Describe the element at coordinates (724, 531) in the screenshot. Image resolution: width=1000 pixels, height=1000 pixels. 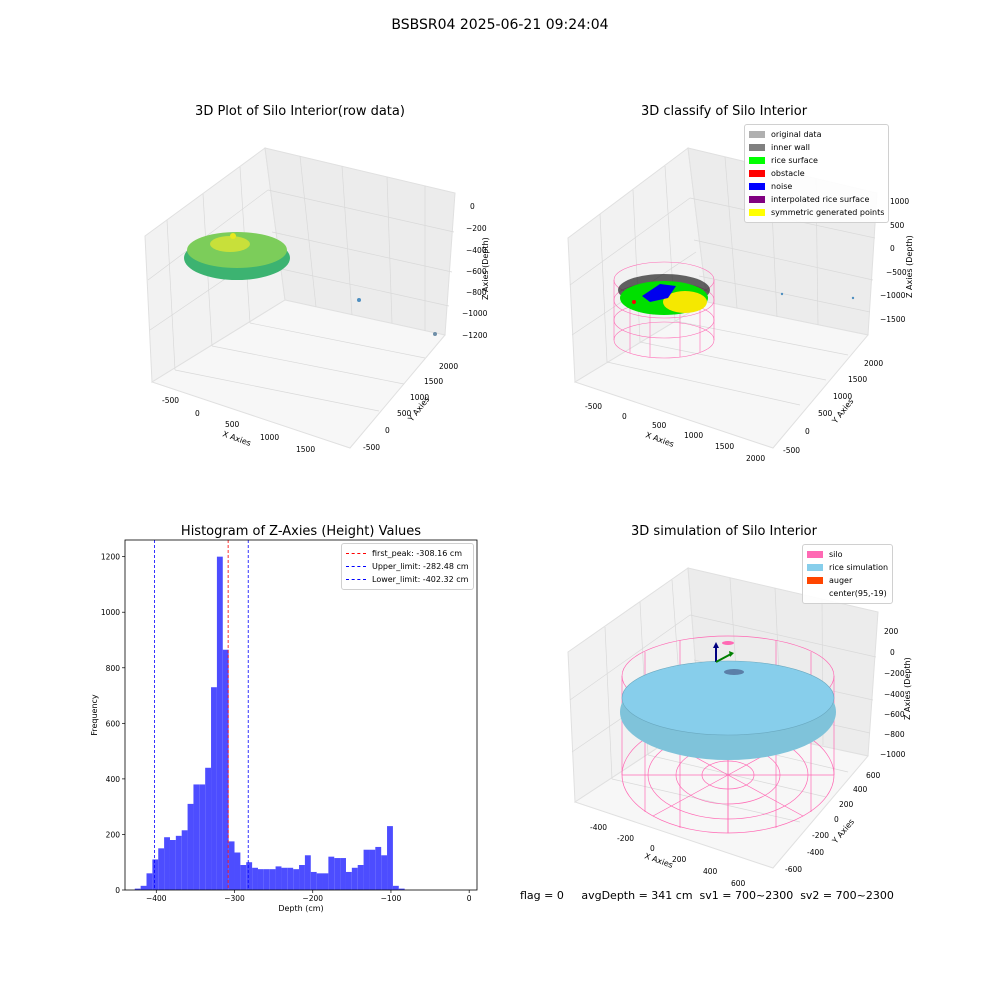
I see `simulation-plot-title: 3D simulation of Silo Interior` at that location.